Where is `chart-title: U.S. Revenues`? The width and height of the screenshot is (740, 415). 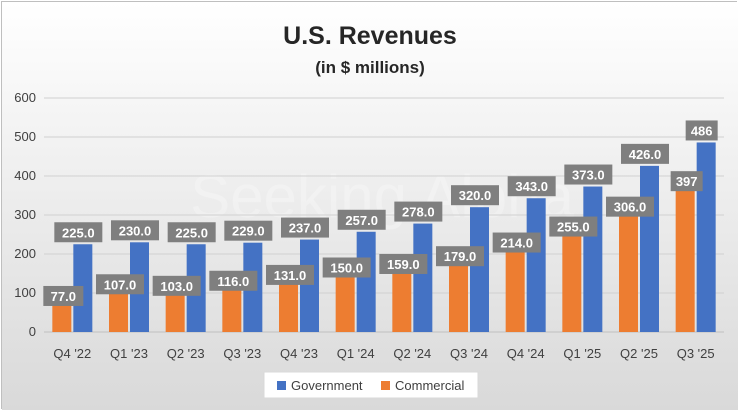
chart-title: U.S. Revenues is located at coordinates (370, 36).